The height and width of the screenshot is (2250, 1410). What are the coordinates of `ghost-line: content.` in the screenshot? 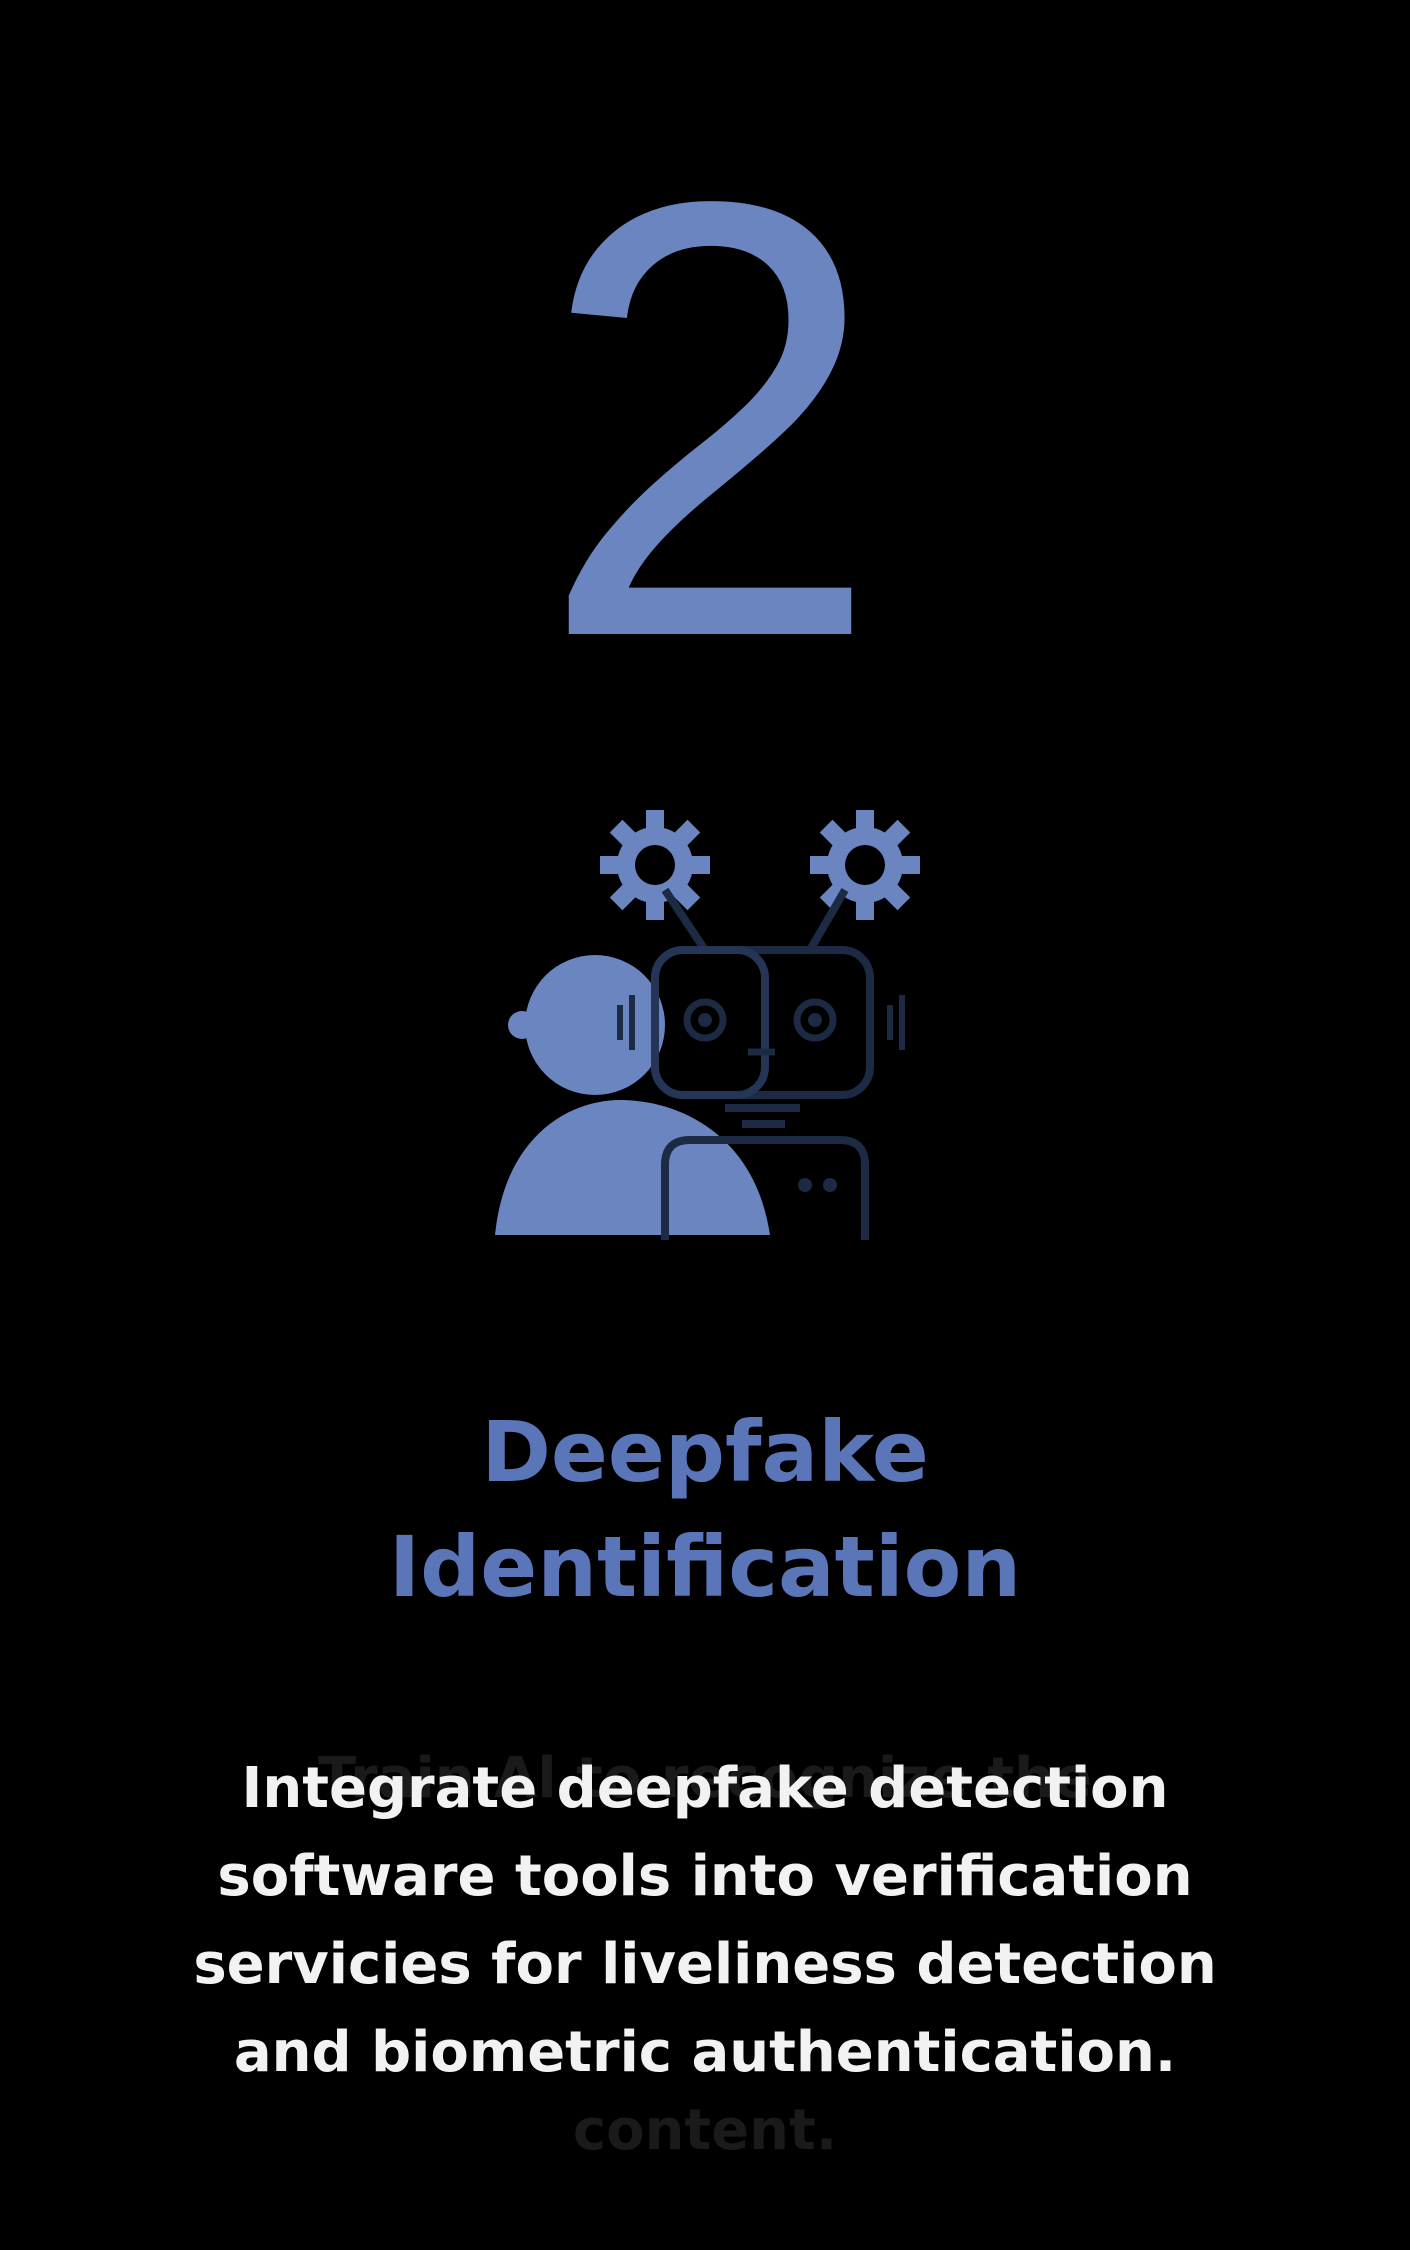 It's located at (705, 2130).